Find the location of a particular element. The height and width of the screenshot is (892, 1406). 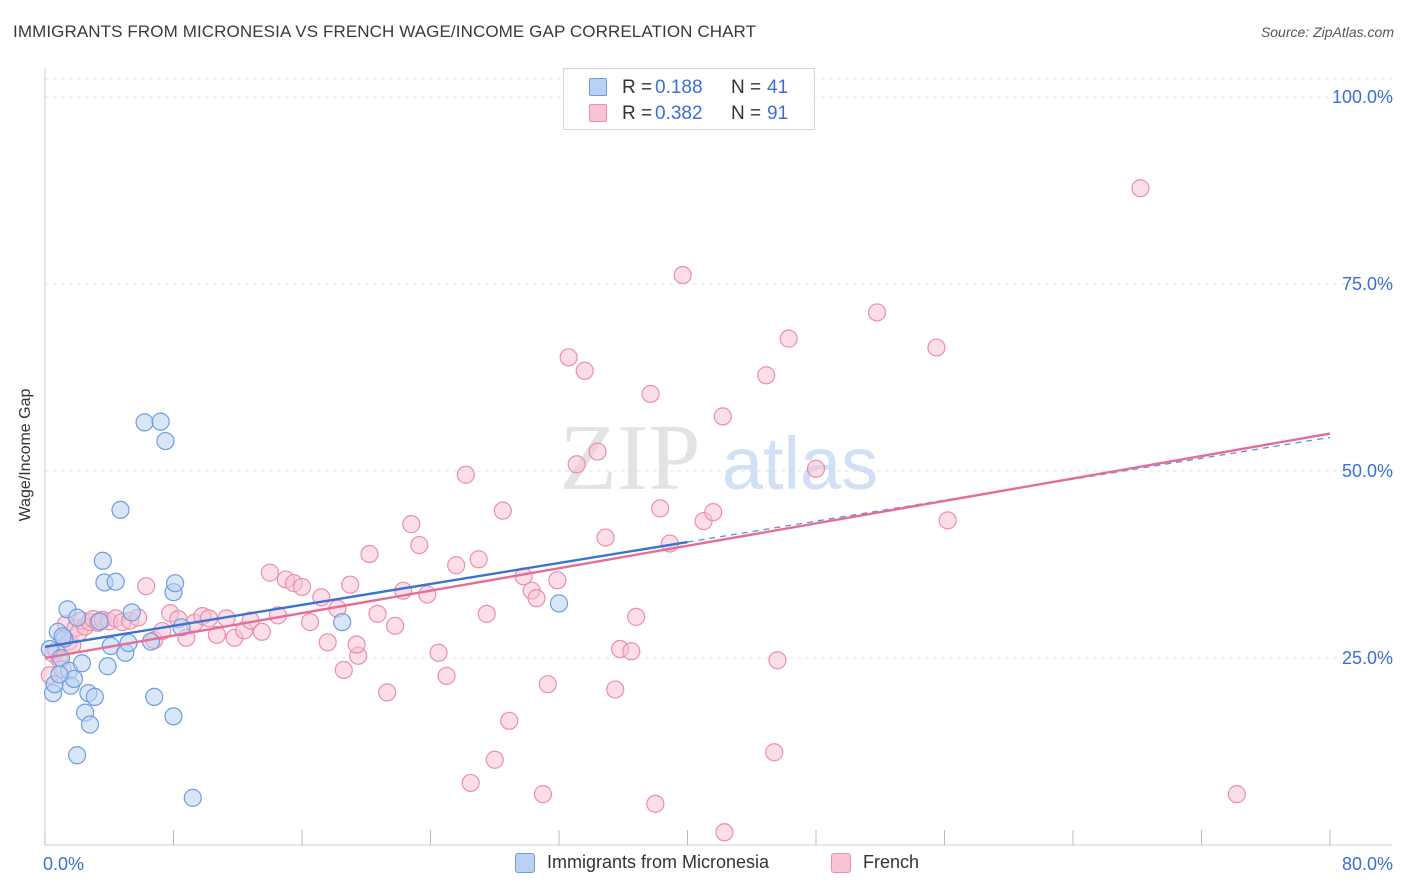

n-label: N = is located at coordinates (746, 87).